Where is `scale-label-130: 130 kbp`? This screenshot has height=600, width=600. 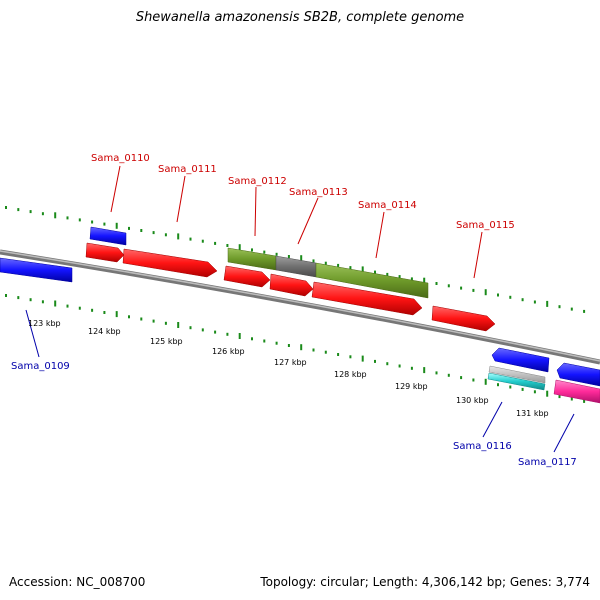
scale-label-130: 130 kbp is located at coordinates (472, 400).